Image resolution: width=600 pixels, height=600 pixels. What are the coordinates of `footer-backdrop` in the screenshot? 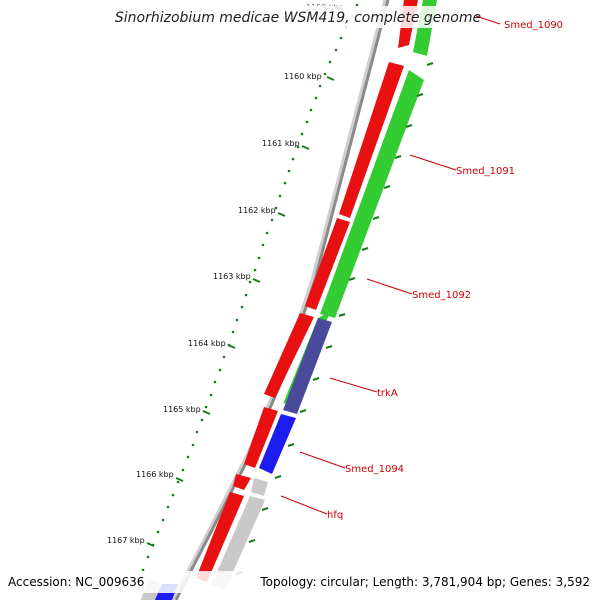 It's located at (300, 582).